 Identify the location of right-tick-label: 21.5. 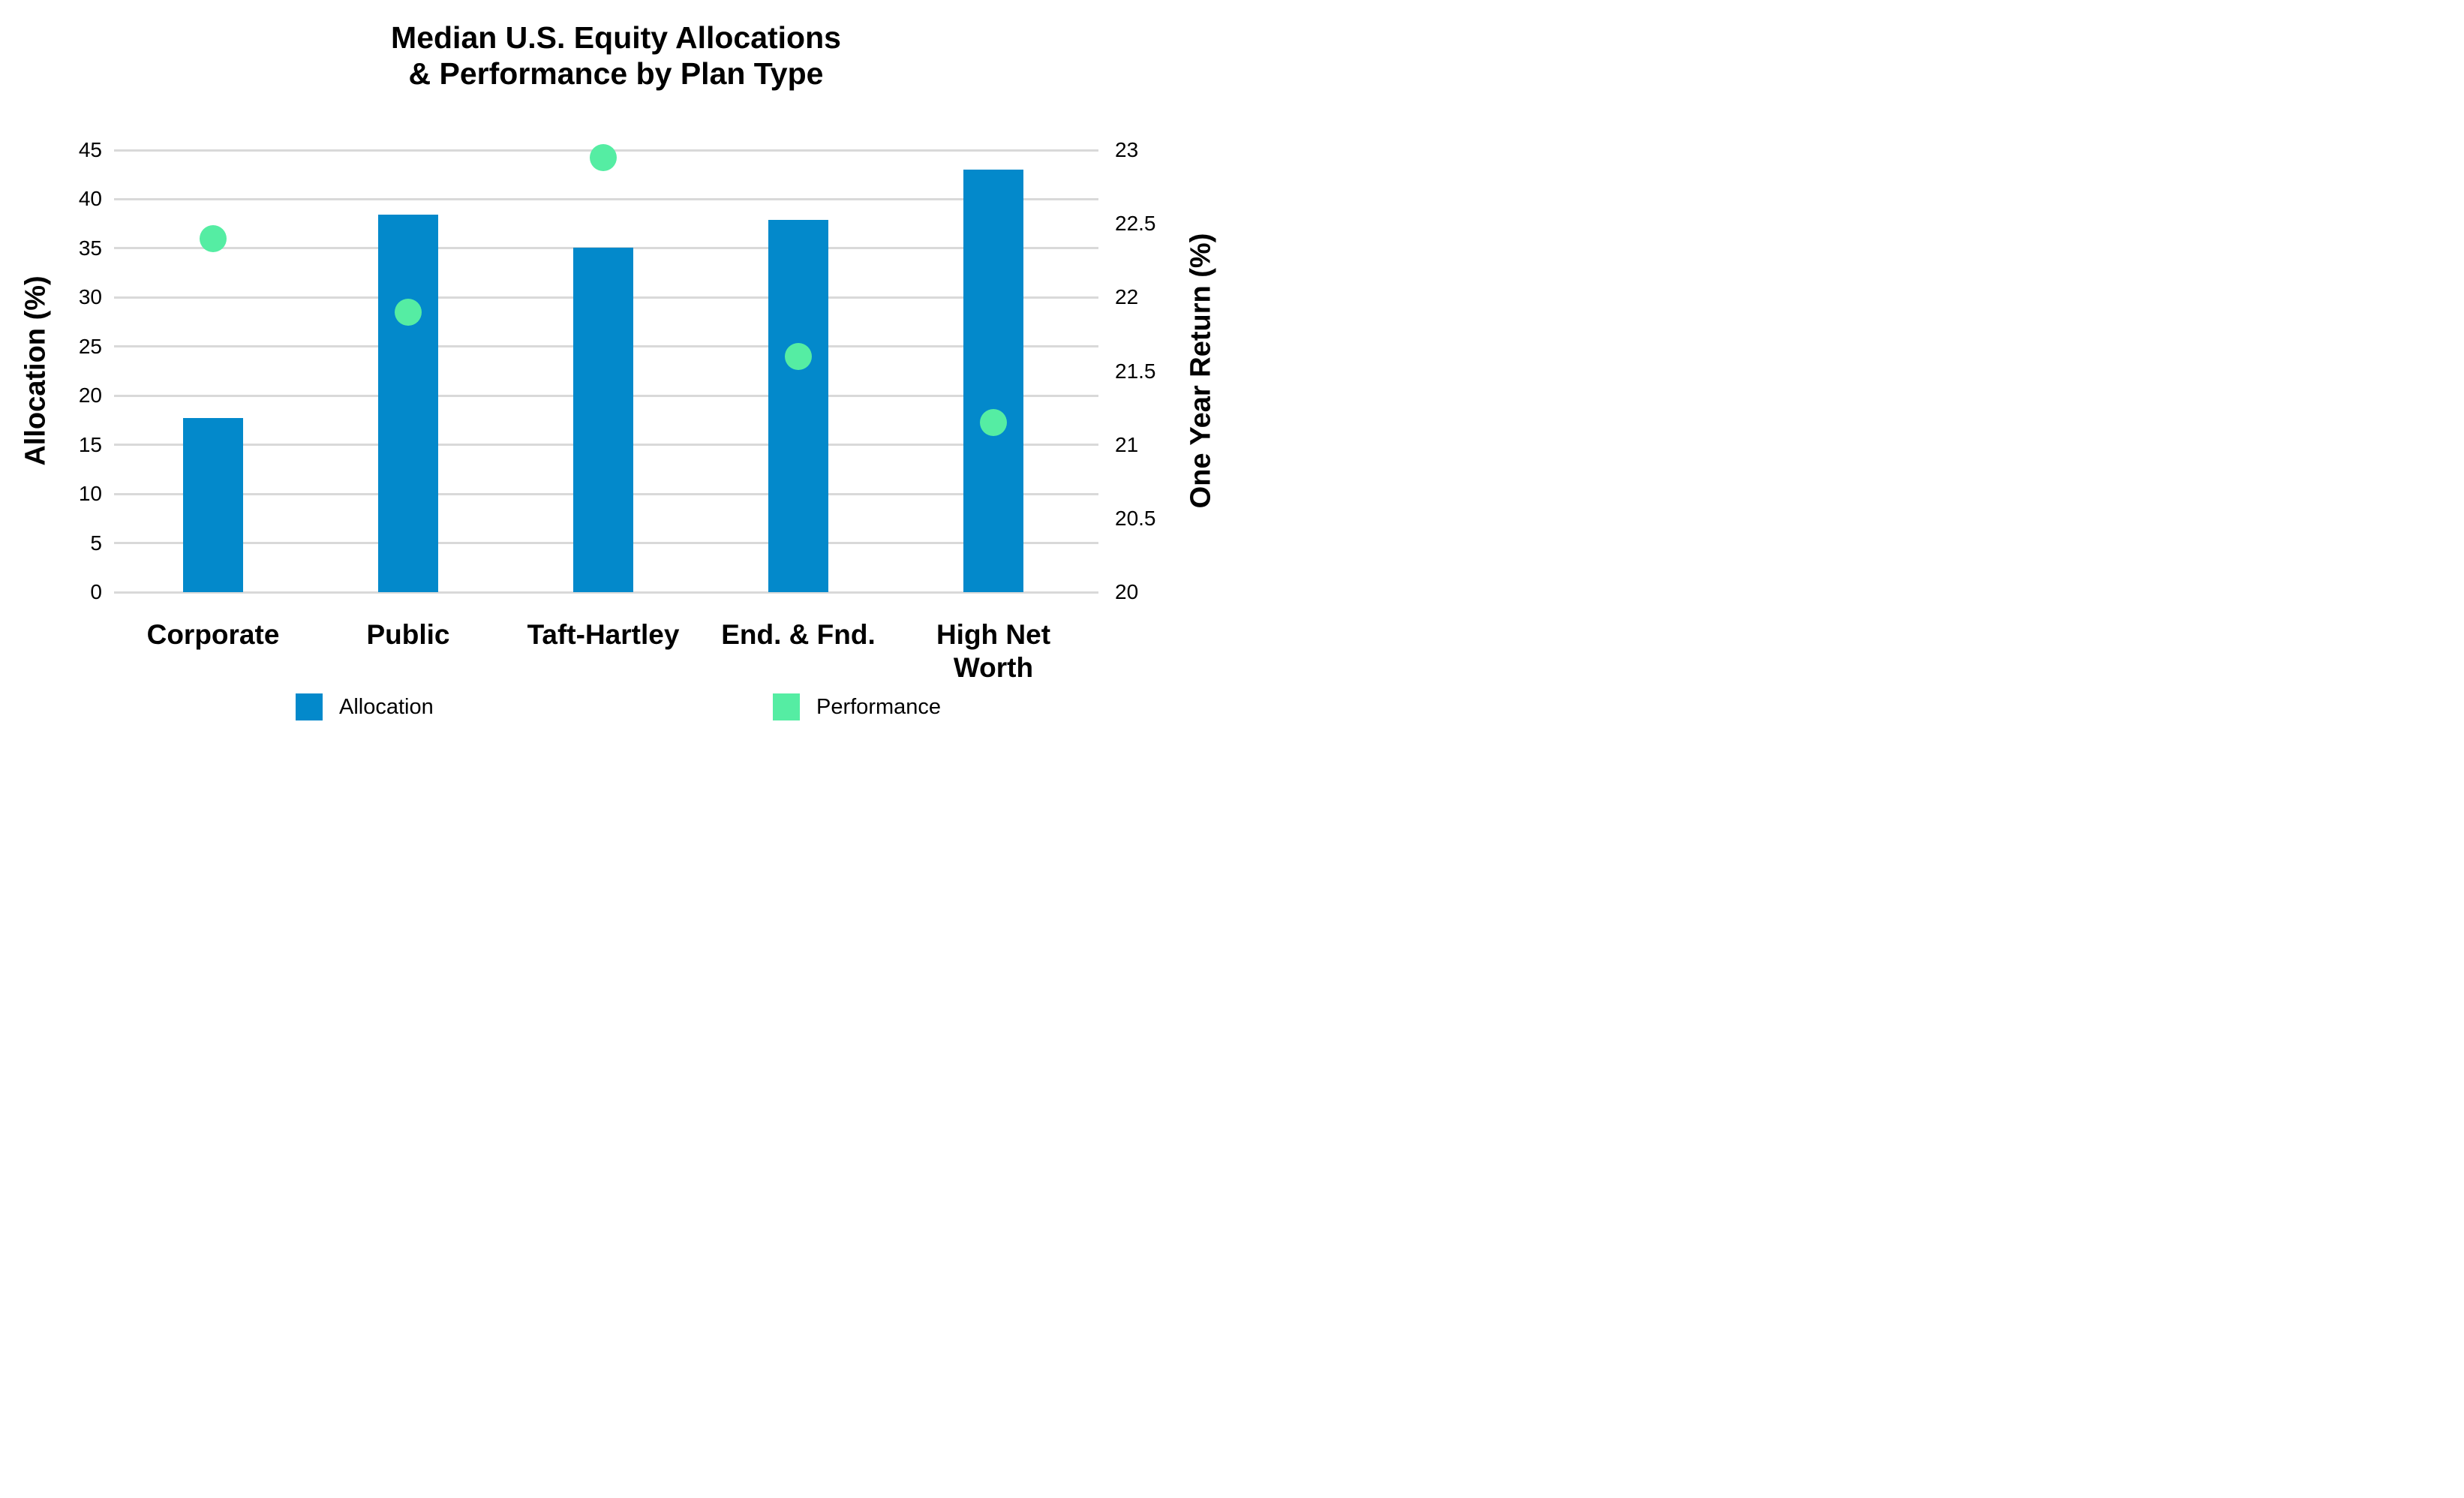
(1136, 371).